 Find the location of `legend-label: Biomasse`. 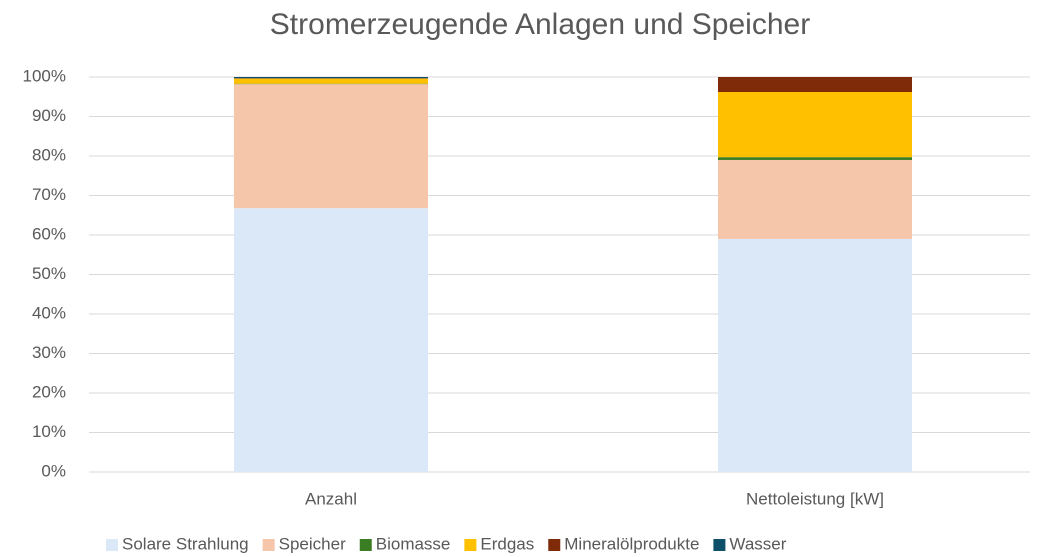

legend-label: Biomasse is located at coordinates (413, 543).